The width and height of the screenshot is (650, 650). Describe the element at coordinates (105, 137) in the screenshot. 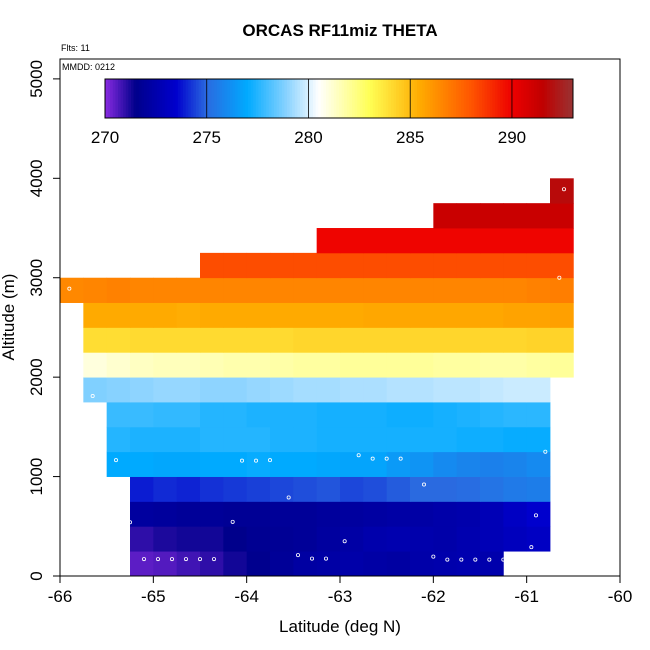

I see `colorbar-tick-label: 270` at that location.